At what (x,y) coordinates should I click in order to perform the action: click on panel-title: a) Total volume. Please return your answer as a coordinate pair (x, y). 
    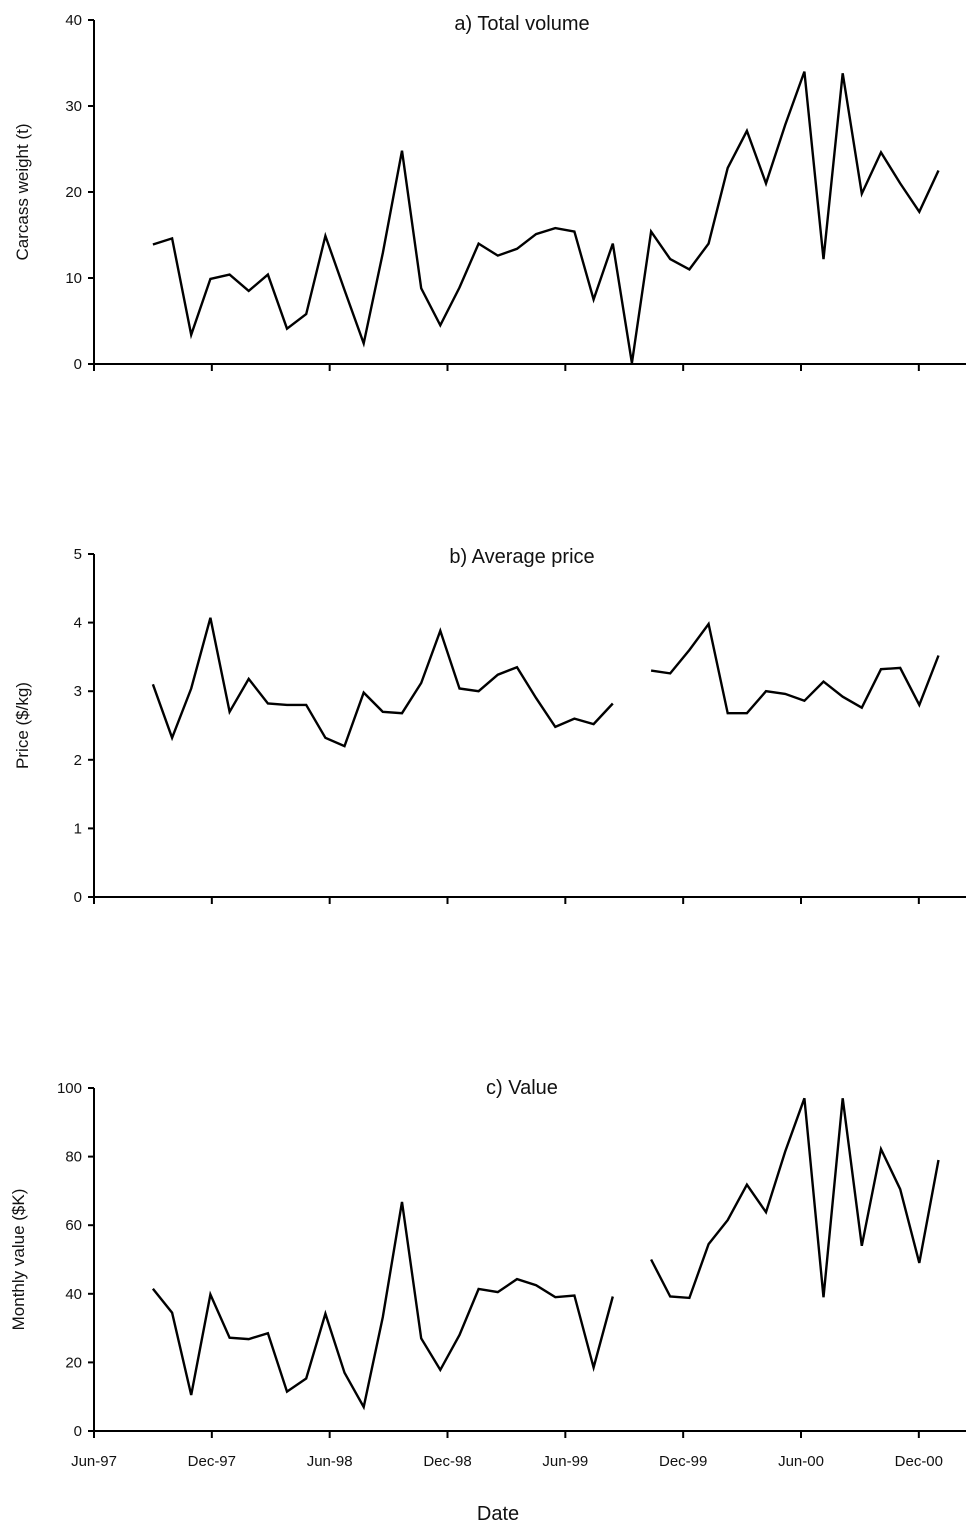
    Looking at the image, I should click on (521, 24).